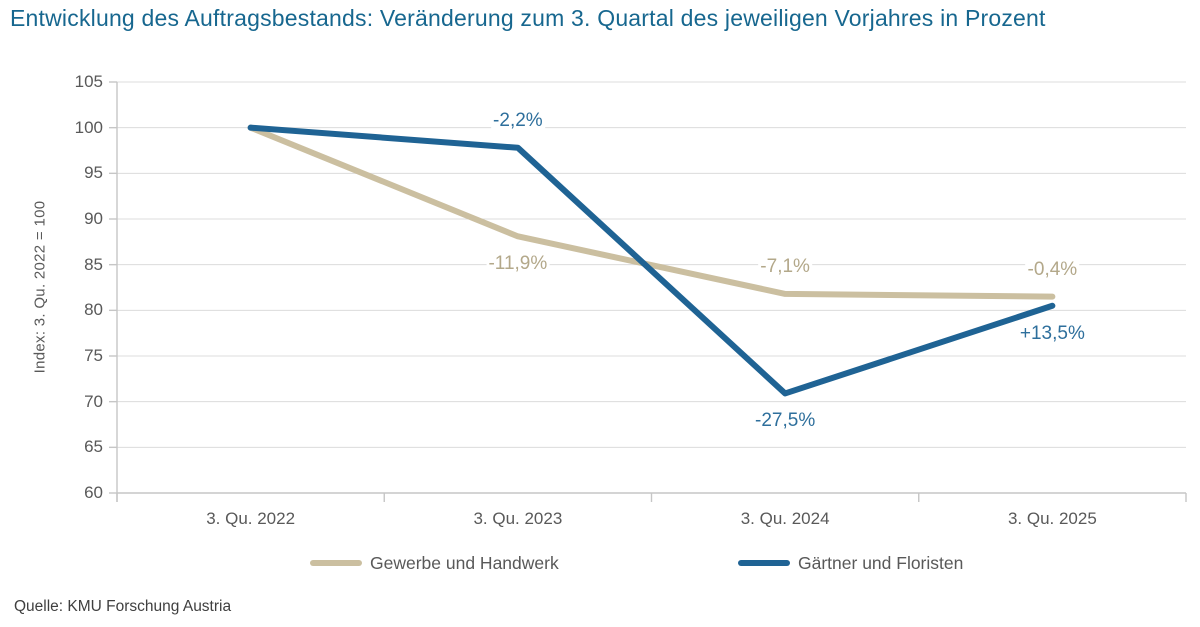 The image size is (1200, 627). I want to click on y-tick-label-95: 95, so click(93, 173).